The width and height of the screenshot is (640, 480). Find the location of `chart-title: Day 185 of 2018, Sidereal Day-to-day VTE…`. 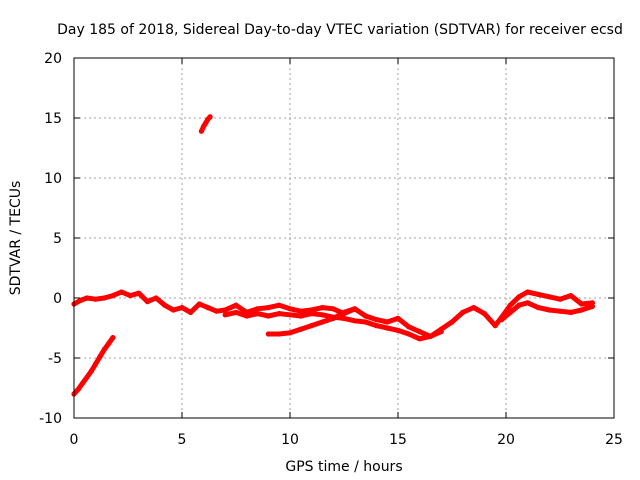

chart-title: Day 185 of 2018, Sidereal Day-to-day VTE… is located at coordinates (340, 30).